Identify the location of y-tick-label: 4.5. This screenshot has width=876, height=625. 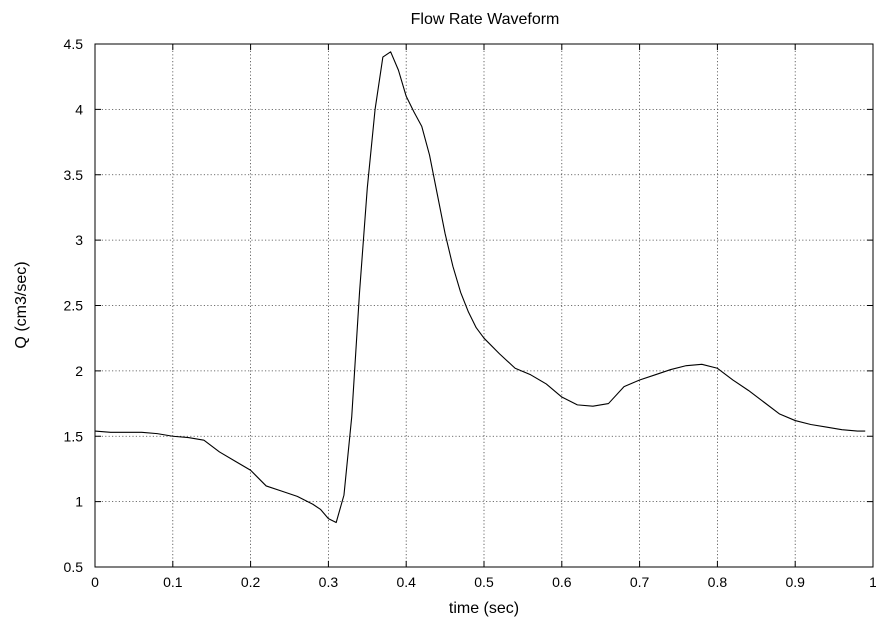
(74, 44).